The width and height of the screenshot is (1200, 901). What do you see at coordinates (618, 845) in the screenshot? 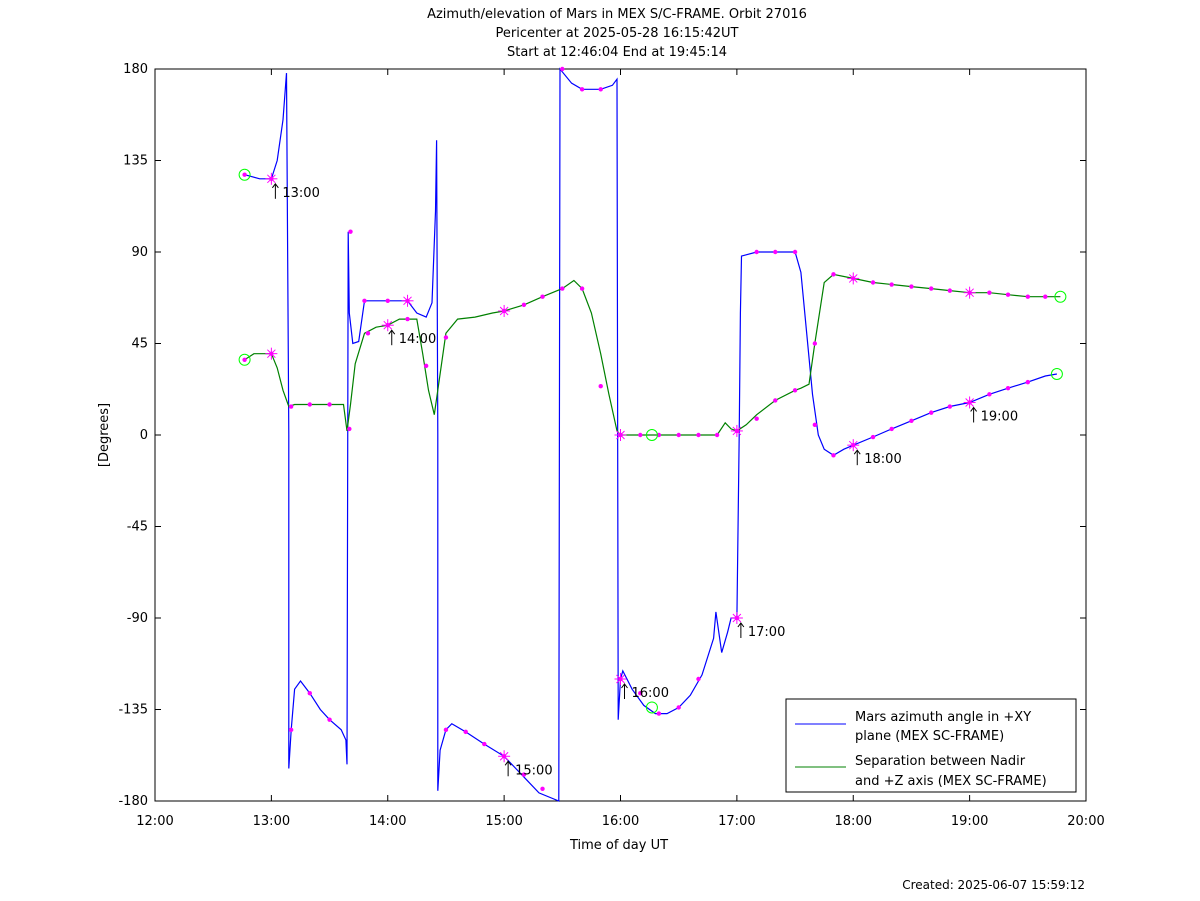
I see `x-axis-label: Time of day UT` at bounding box center [618, 845].